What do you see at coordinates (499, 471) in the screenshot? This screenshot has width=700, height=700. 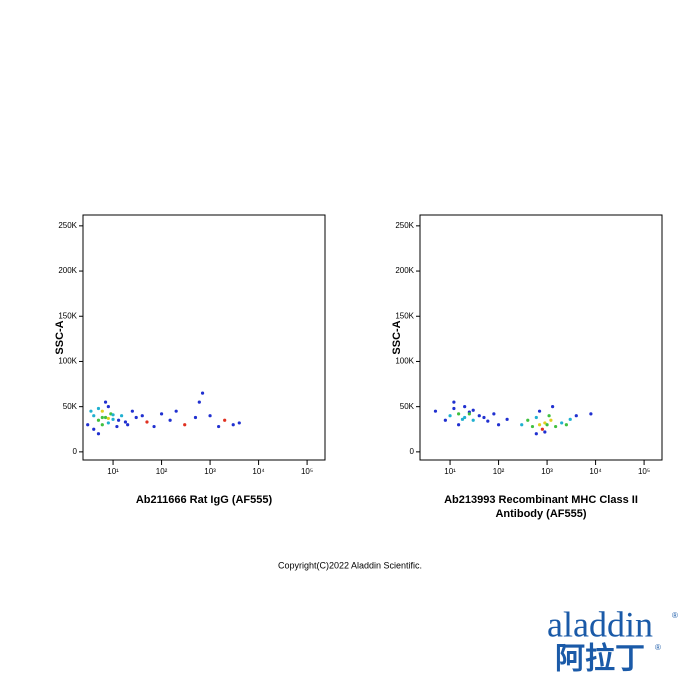 I see `x-tick-label: 10²` at bounding box center [499, 471].